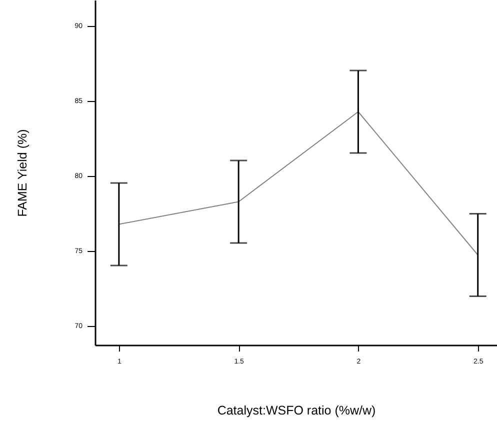  I want to click on y-axis-title: FAME Yield (%), so click(23, 173).